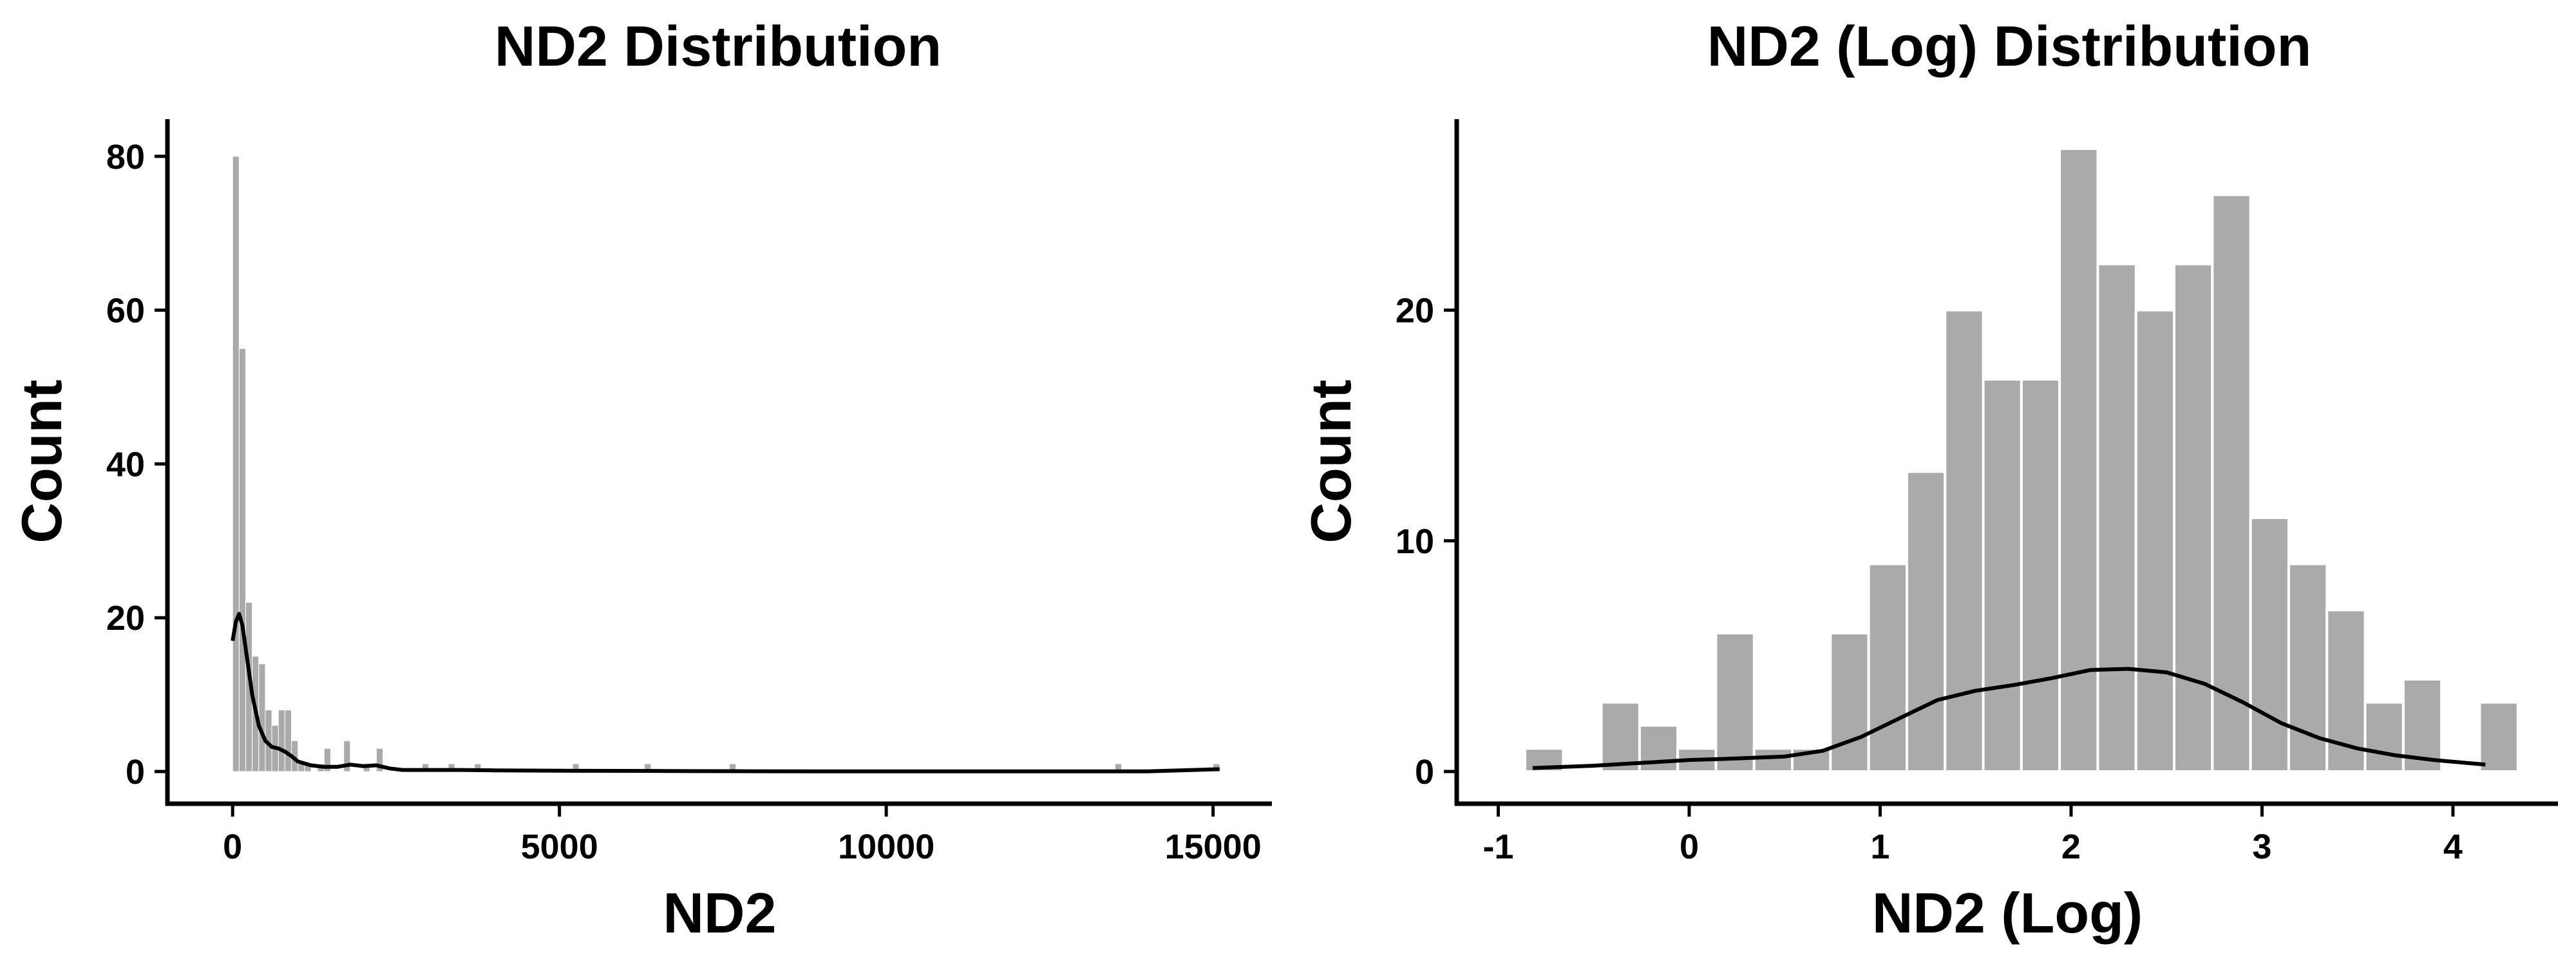 Image resolution: width=2576 pixels, height=966 pixels. What do you see at coordinates (886, 847) in the screenshot?
I see `x-tick-label: 10000` at bounding box center [886, 847].